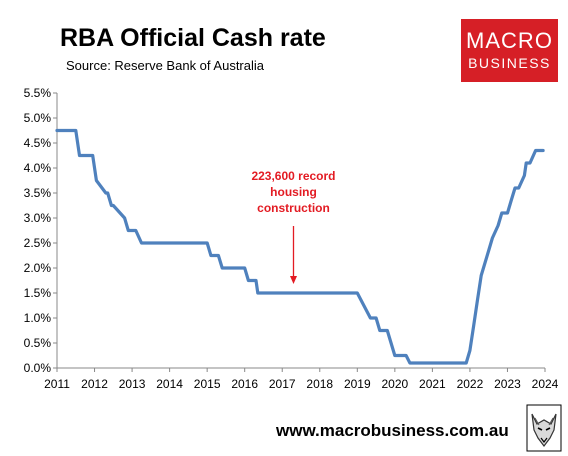  What do you see at coordinates (38, 243) in the screenshot?
I see `y-tick-label: 2.5%` at bounding box center [38, 243].